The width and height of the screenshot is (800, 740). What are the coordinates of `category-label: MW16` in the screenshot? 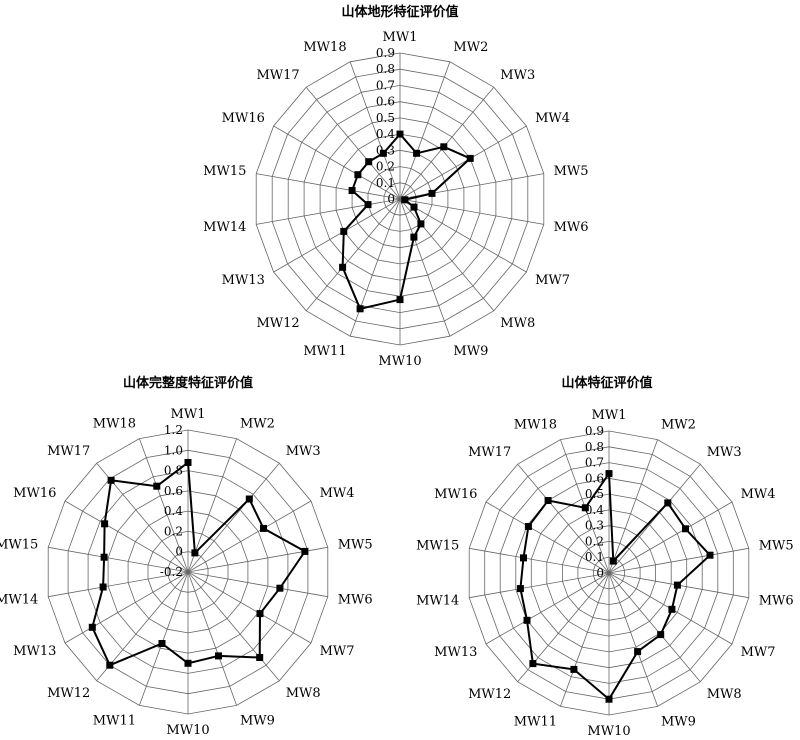 It's located at (243, 118).